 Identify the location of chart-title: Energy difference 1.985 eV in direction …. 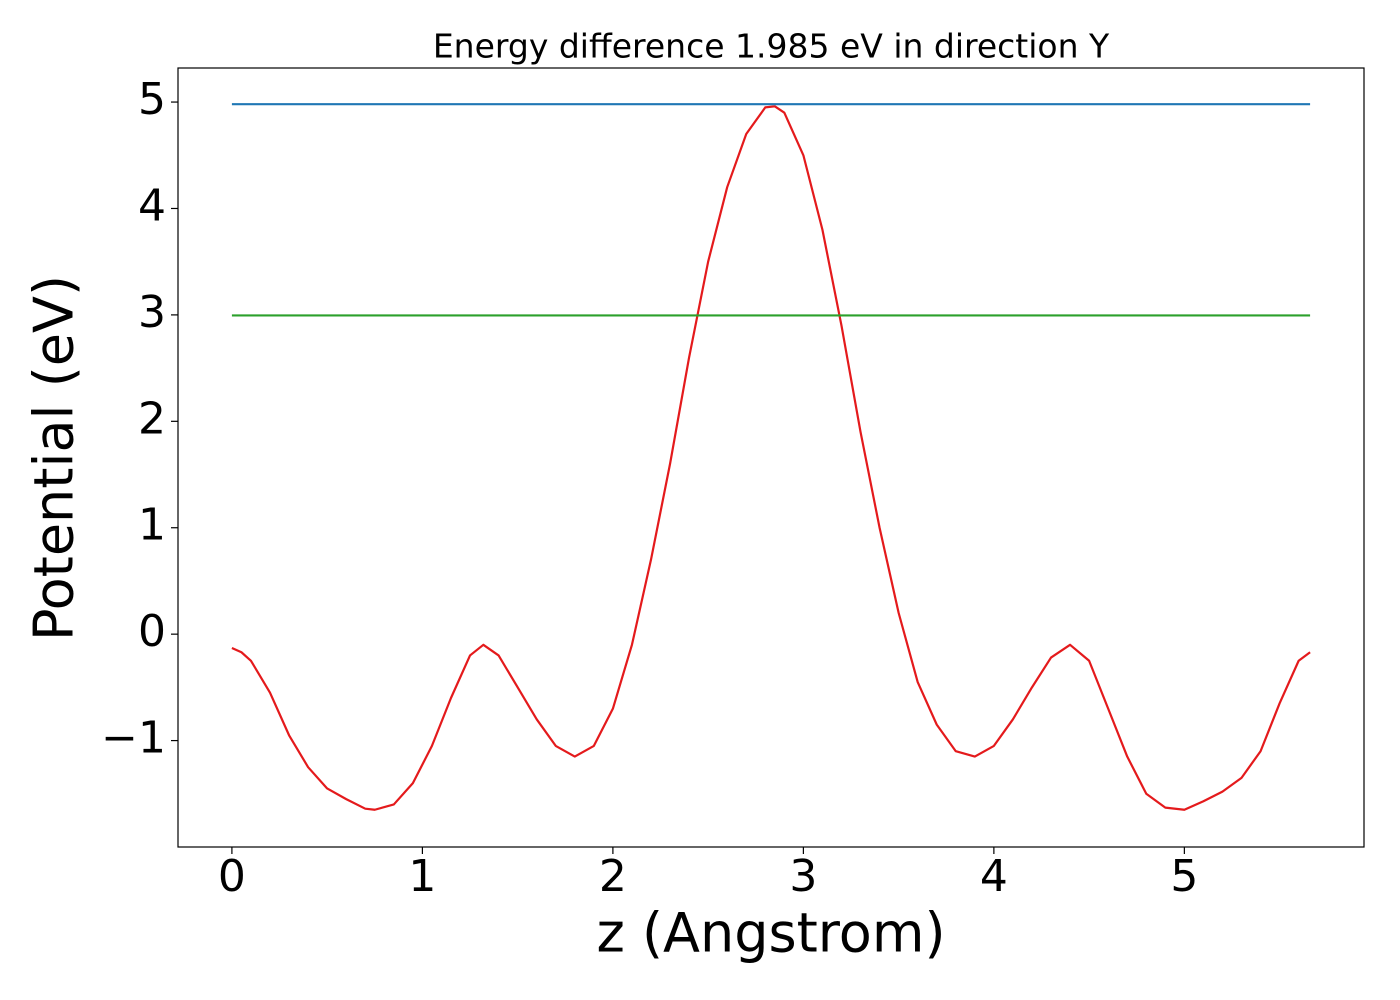
(771, 46).